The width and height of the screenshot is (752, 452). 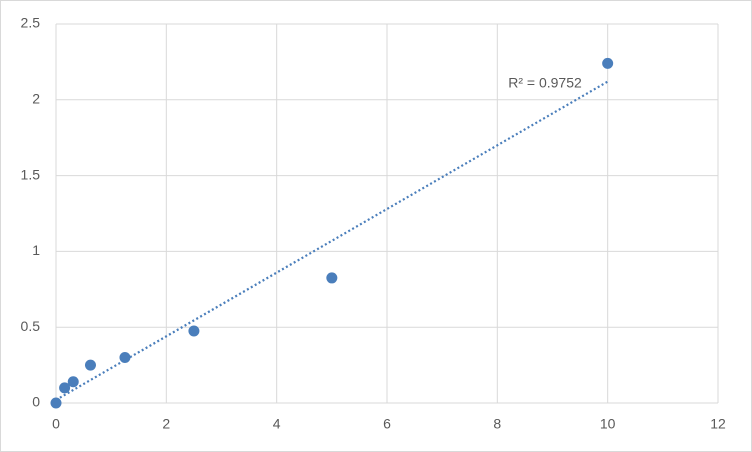 I want to click on x-tick-label: 8, so click(x=497, y=424).